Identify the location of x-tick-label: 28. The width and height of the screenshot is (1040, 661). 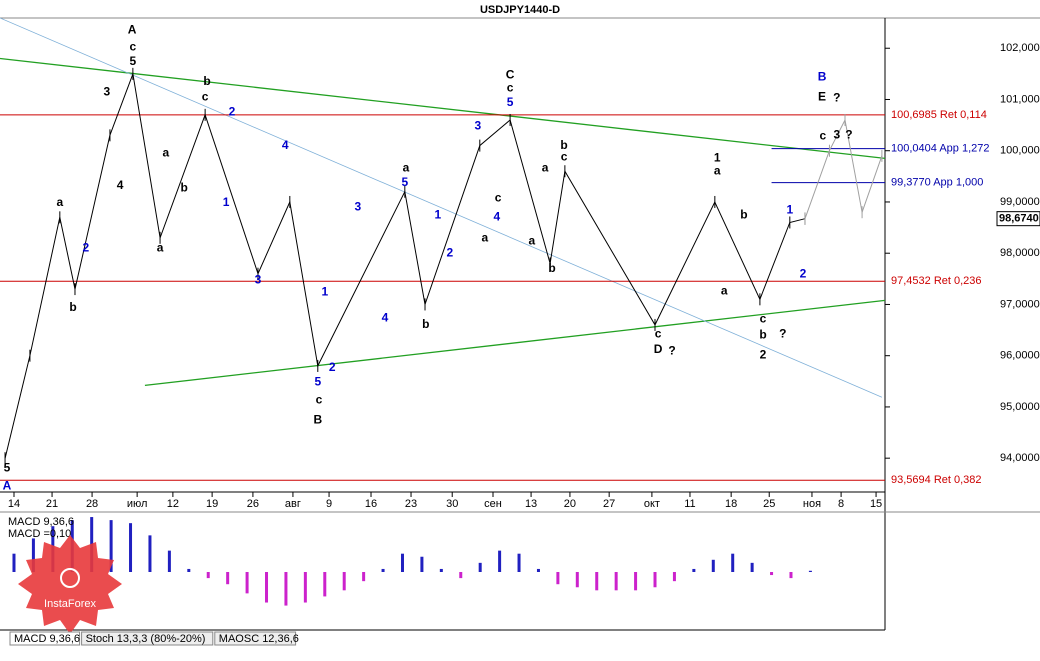
(92, 504).